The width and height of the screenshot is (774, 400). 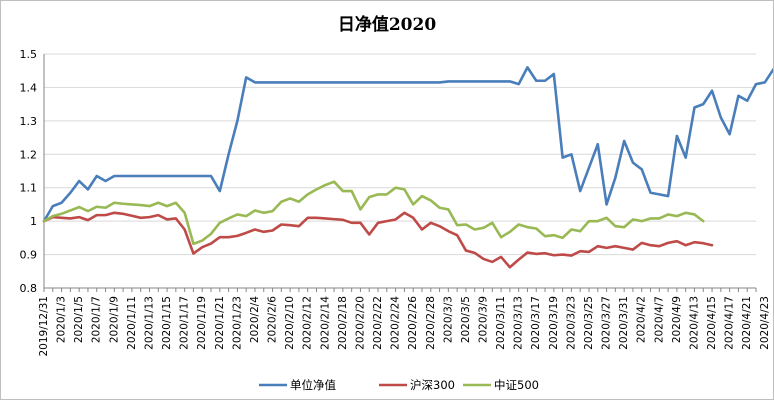 What do you see at coordinates (765, 323) in the screenshot?
I see `x-tick-label: 2020/4/23` at bounding box center [765, 323].